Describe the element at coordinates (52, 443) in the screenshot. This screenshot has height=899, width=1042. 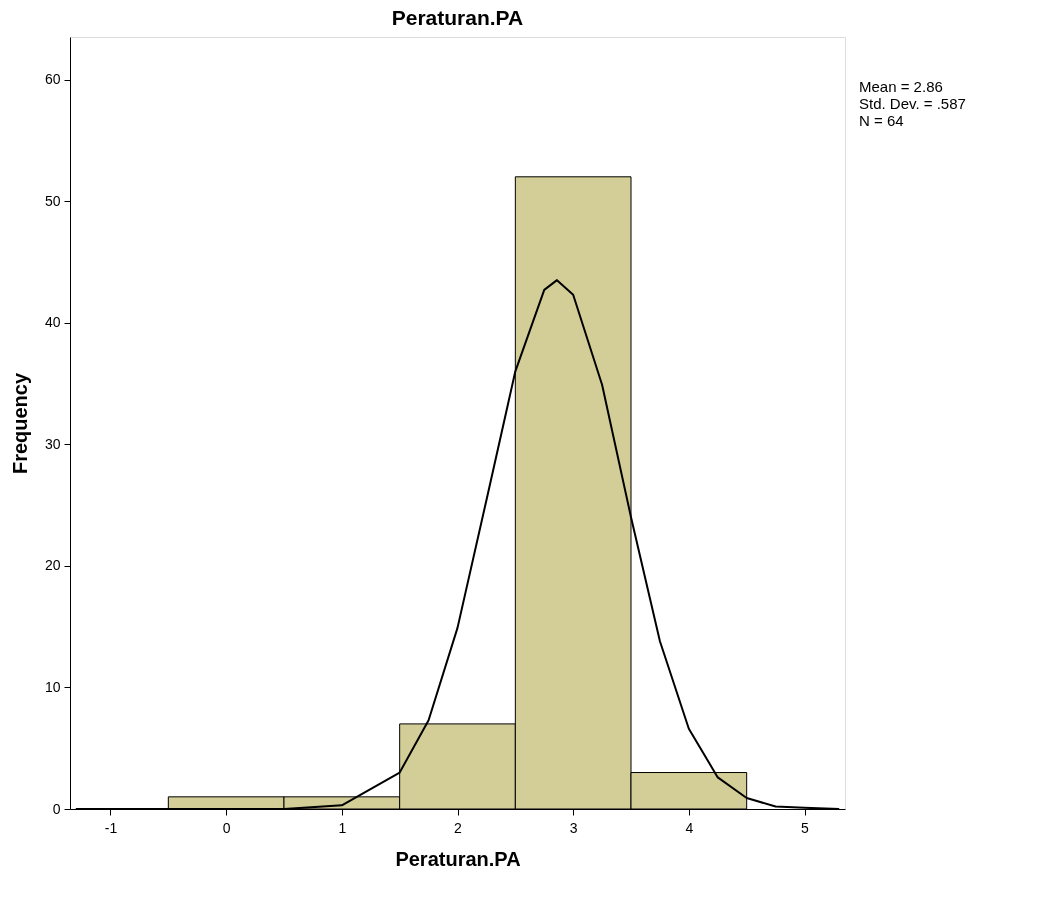
I see `y-tick-label: 30` at that location.